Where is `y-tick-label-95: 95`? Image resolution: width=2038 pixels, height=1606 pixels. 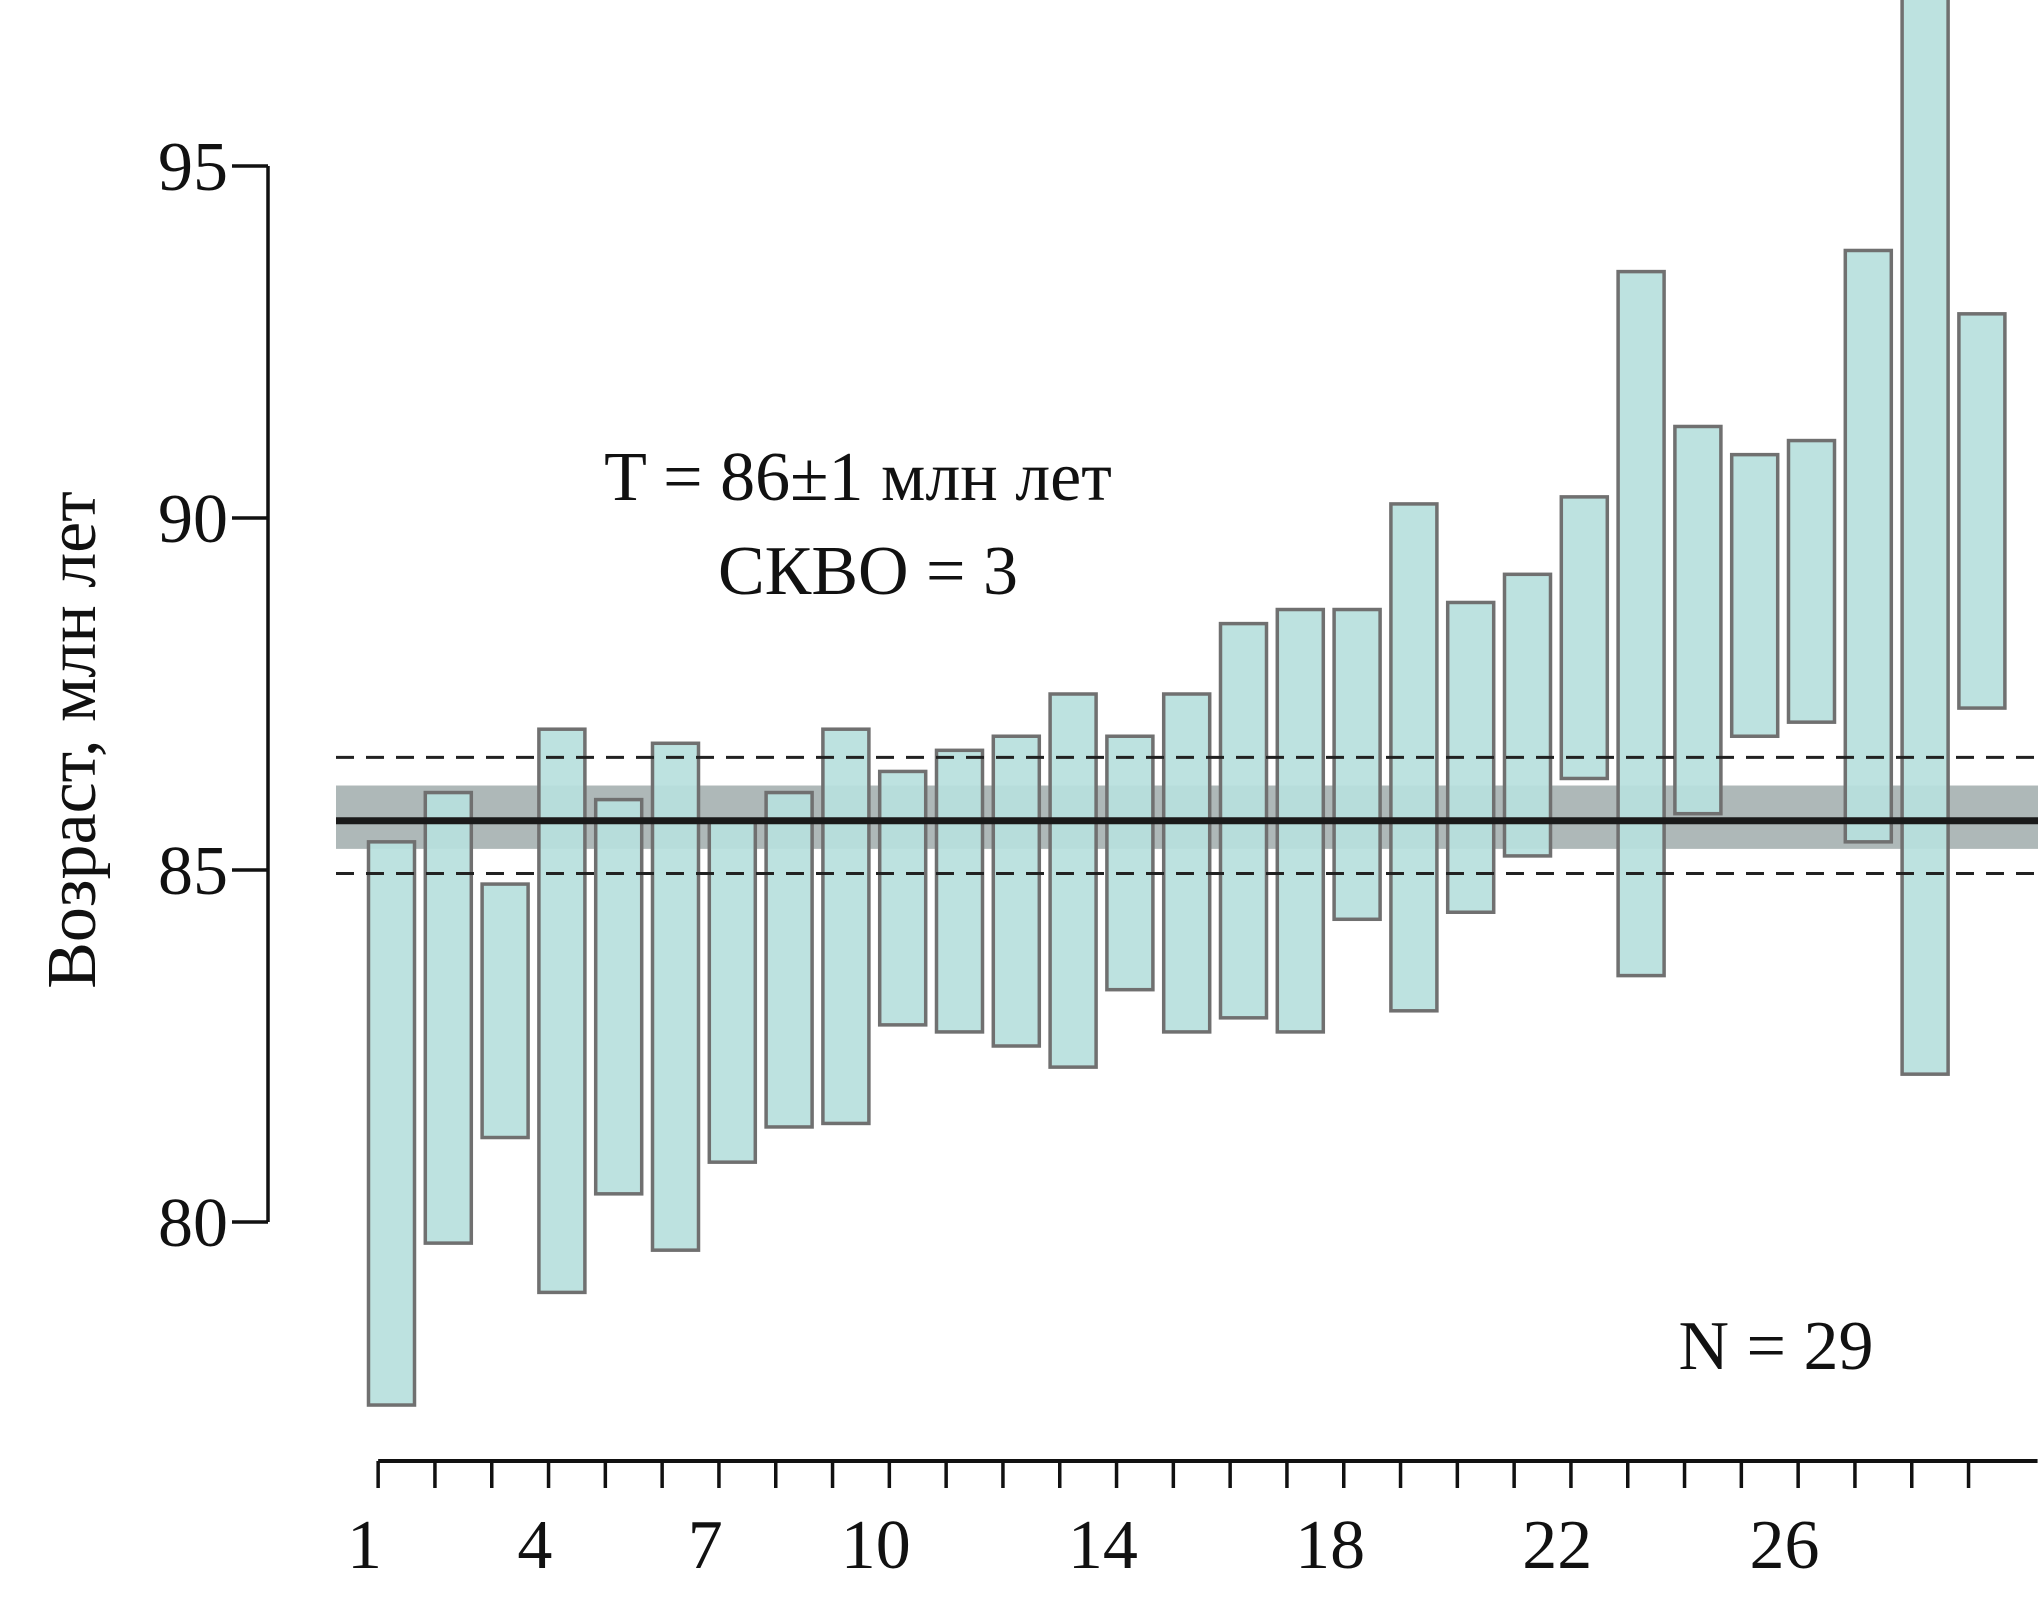 y-tick-label-95: 95 is located at coordinates (193, 167).